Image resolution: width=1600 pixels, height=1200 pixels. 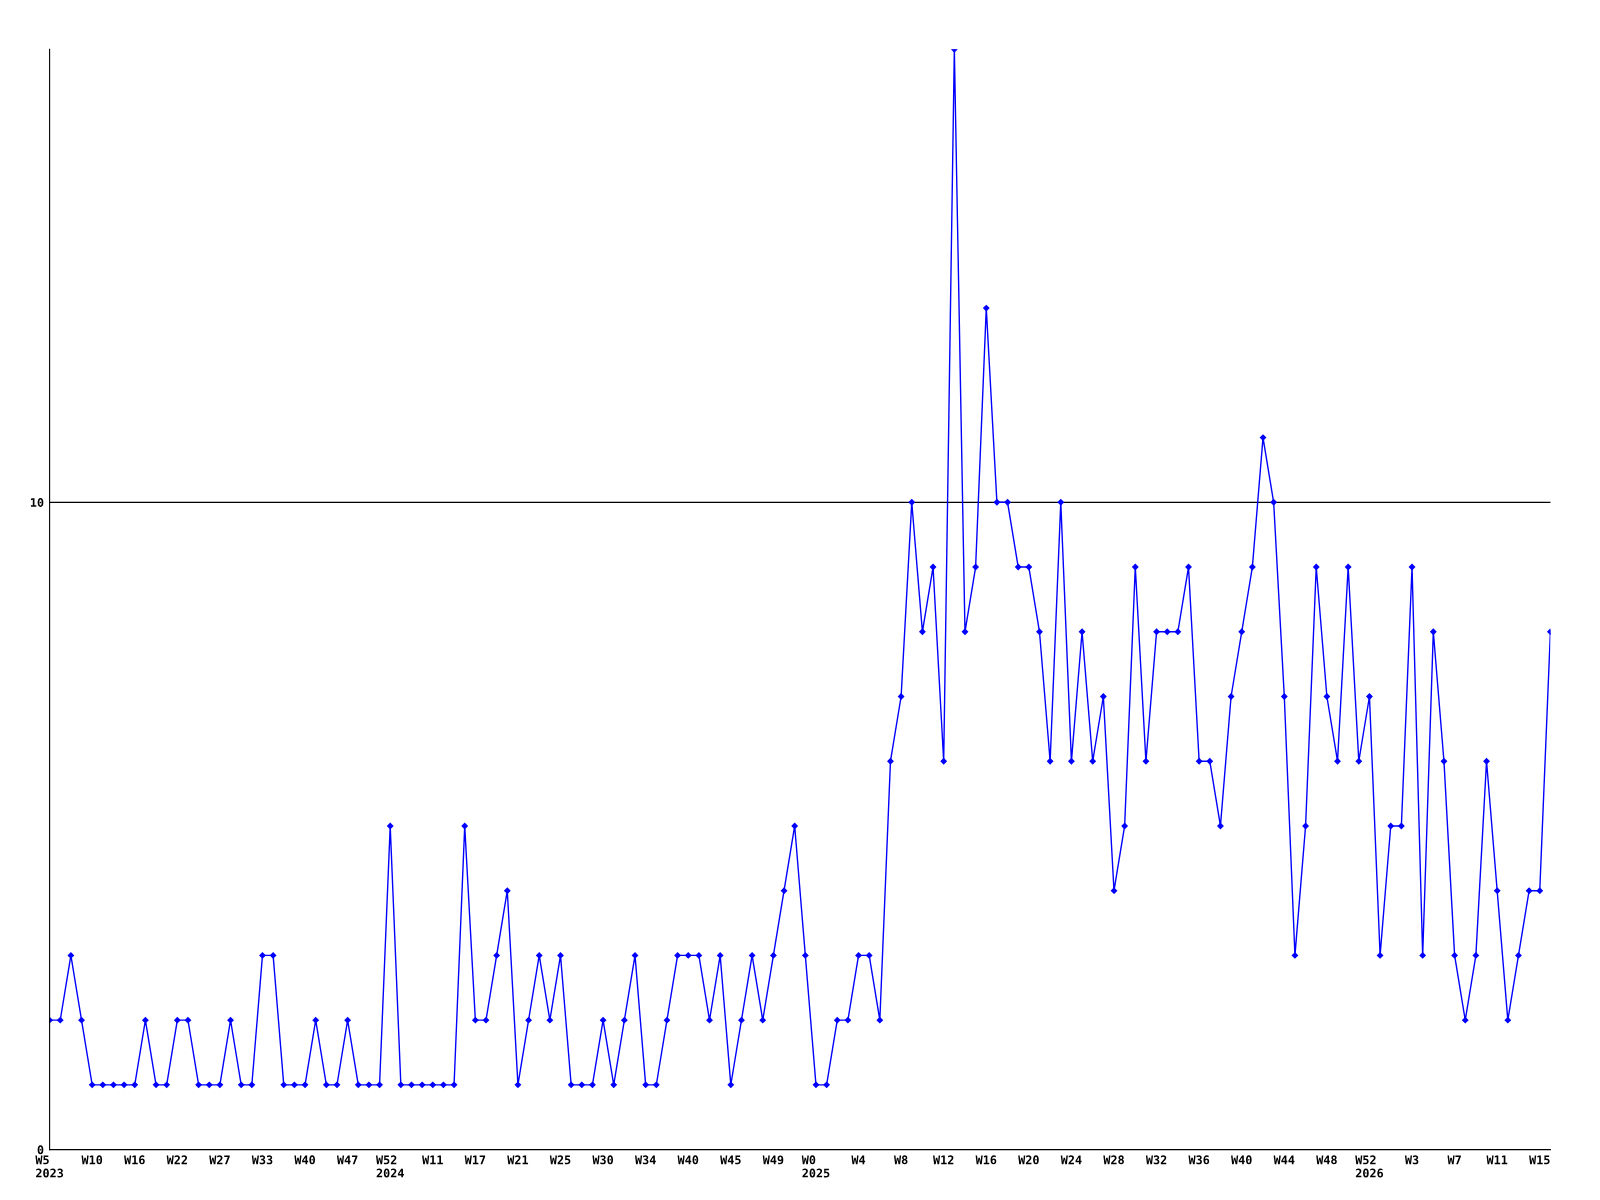 I want to click on x-tick-label: W5 2023, so click(x=49, y=1166).